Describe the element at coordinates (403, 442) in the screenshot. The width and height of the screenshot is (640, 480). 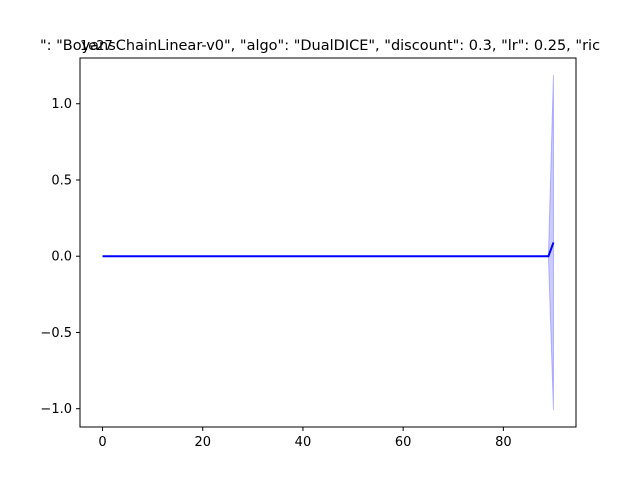
I see `x-tick-label: 60` at that location.